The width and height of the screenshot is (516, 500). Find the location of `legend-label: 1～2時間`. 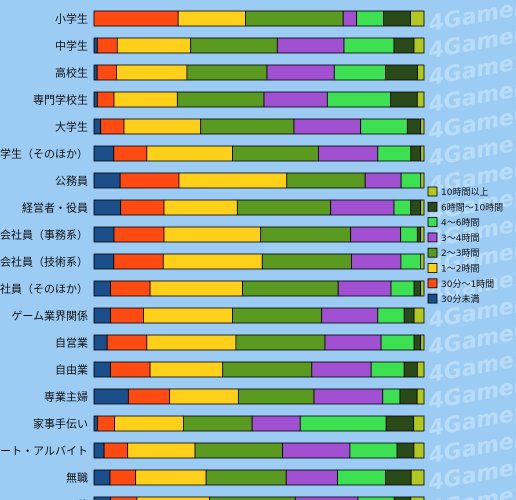

legend-label: 1～2時間 is located at coordinates (460, 269).